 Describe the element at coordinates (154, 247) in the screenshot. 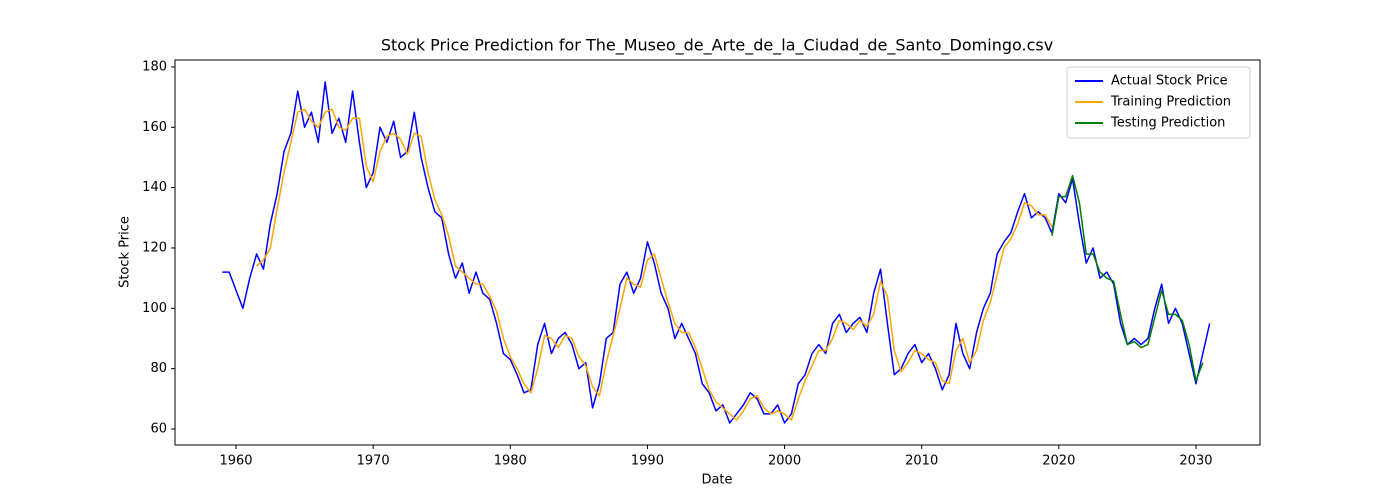

I see `y-tick-label: 120` at that location.